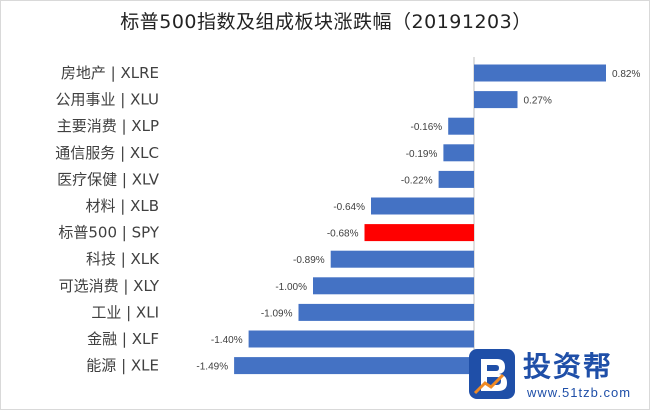  Describe the element at coordinates (326, 22) in the screenshot. I see `chart-title: 标普500指数及组成板块涨跌幅（20191203）` at that location.